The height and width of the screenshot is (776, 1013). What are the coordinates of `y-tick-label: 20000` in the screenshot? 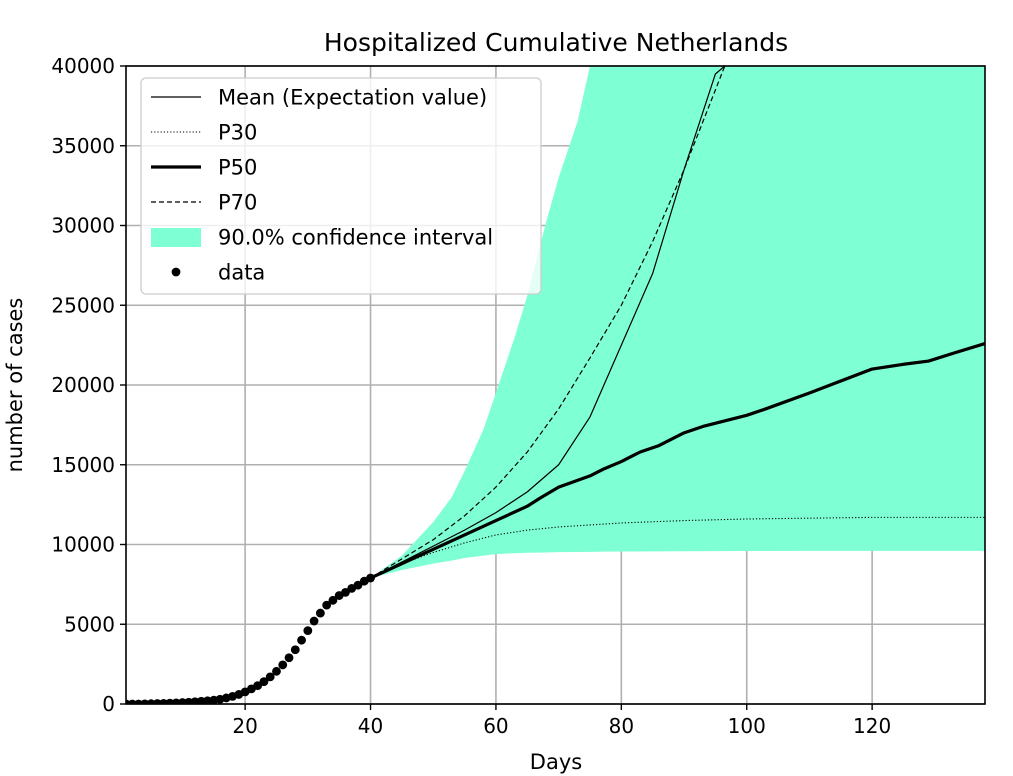 It's located at (83, 385).